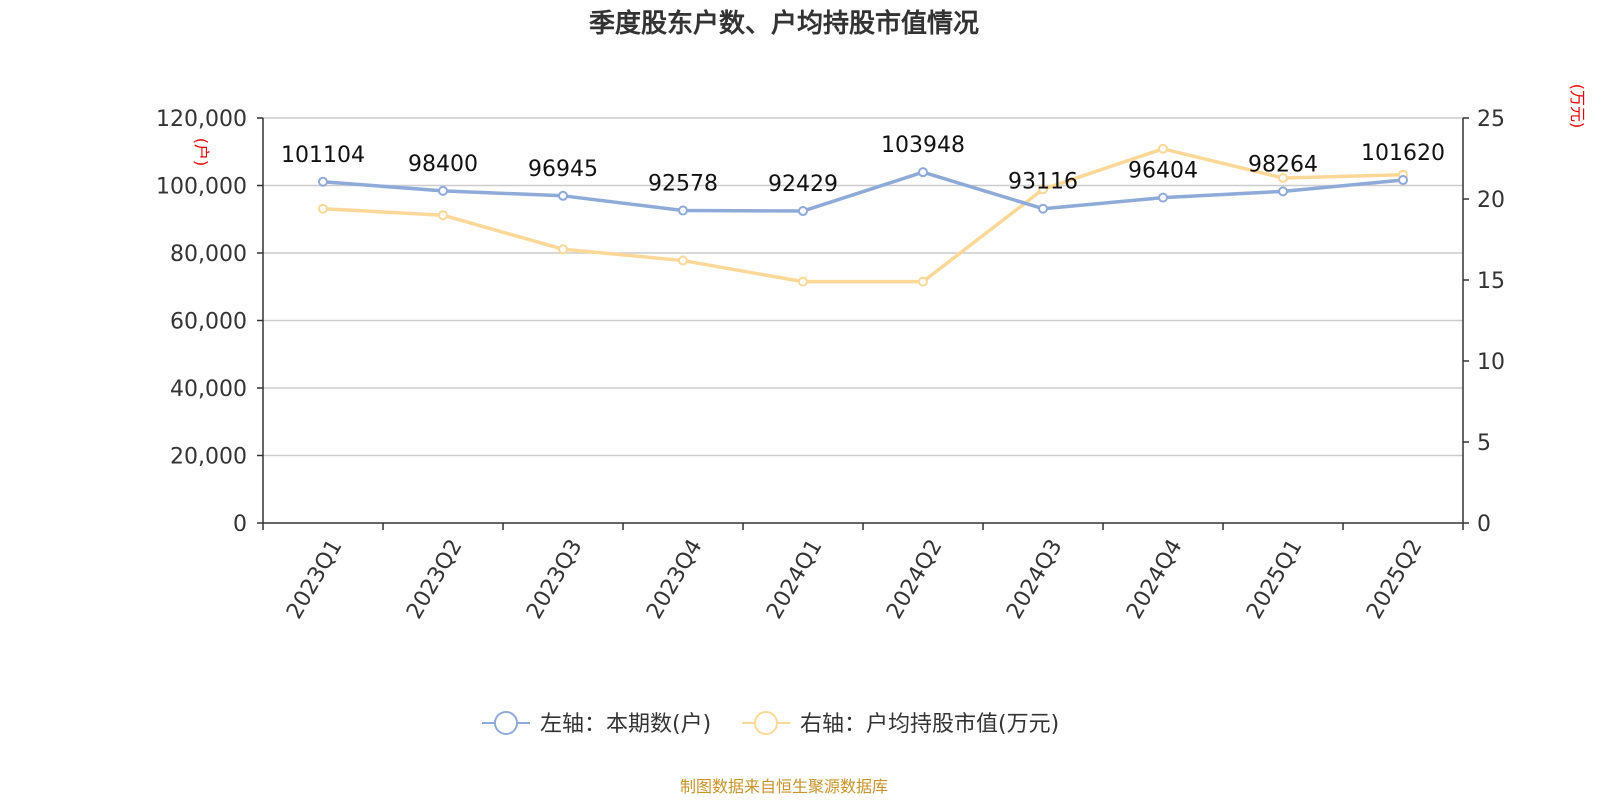 This screenshot has width=1600, height=800. What do you see at coordinates (914, 579) in the screenshot?
I see `x-tick-label: 2024Q2` at bounding box center [914, 579].